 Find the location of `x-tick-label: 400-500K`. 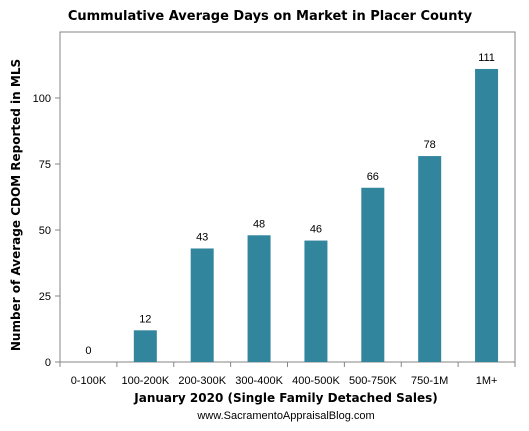

x-tick-label: 400-500K is located at coordinates (316, 381).